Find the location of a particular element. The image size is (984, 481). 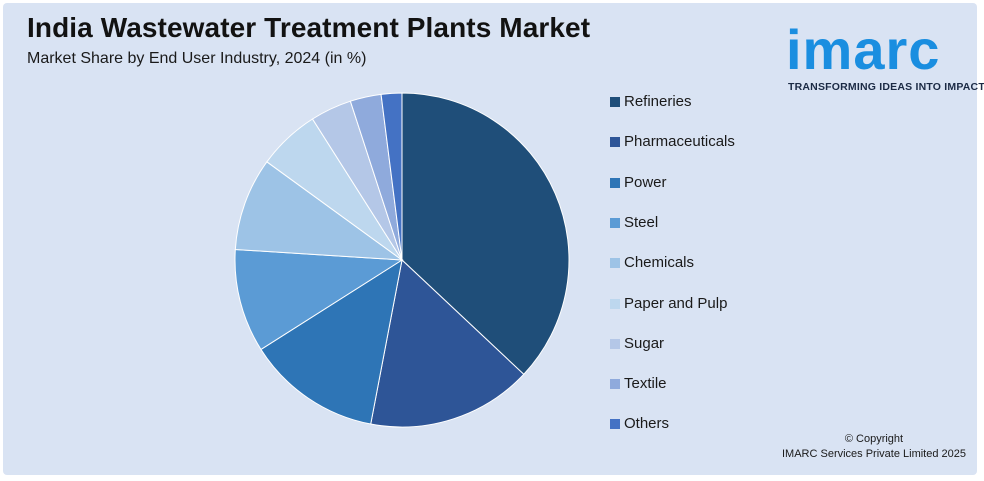

legend-label: Pharmaceuticals is located at coordinates (679, 142).